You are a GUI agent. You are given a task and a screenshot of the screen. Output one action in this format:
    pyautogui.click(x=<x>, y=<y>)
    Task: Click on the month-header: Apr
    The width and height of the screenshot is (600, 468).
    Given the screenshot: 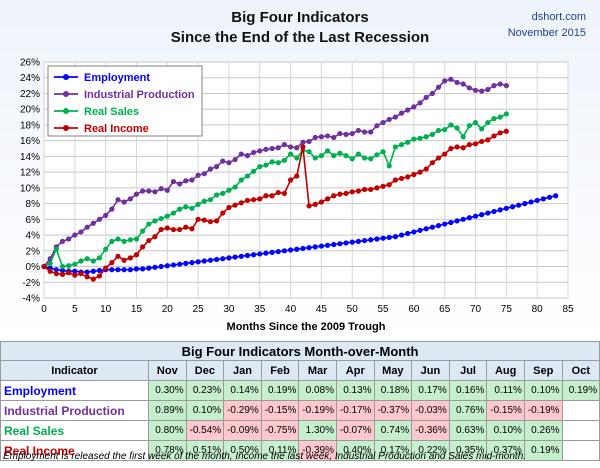 What is the action you would take?
    pyautogui.click(x=355, y=370)
    